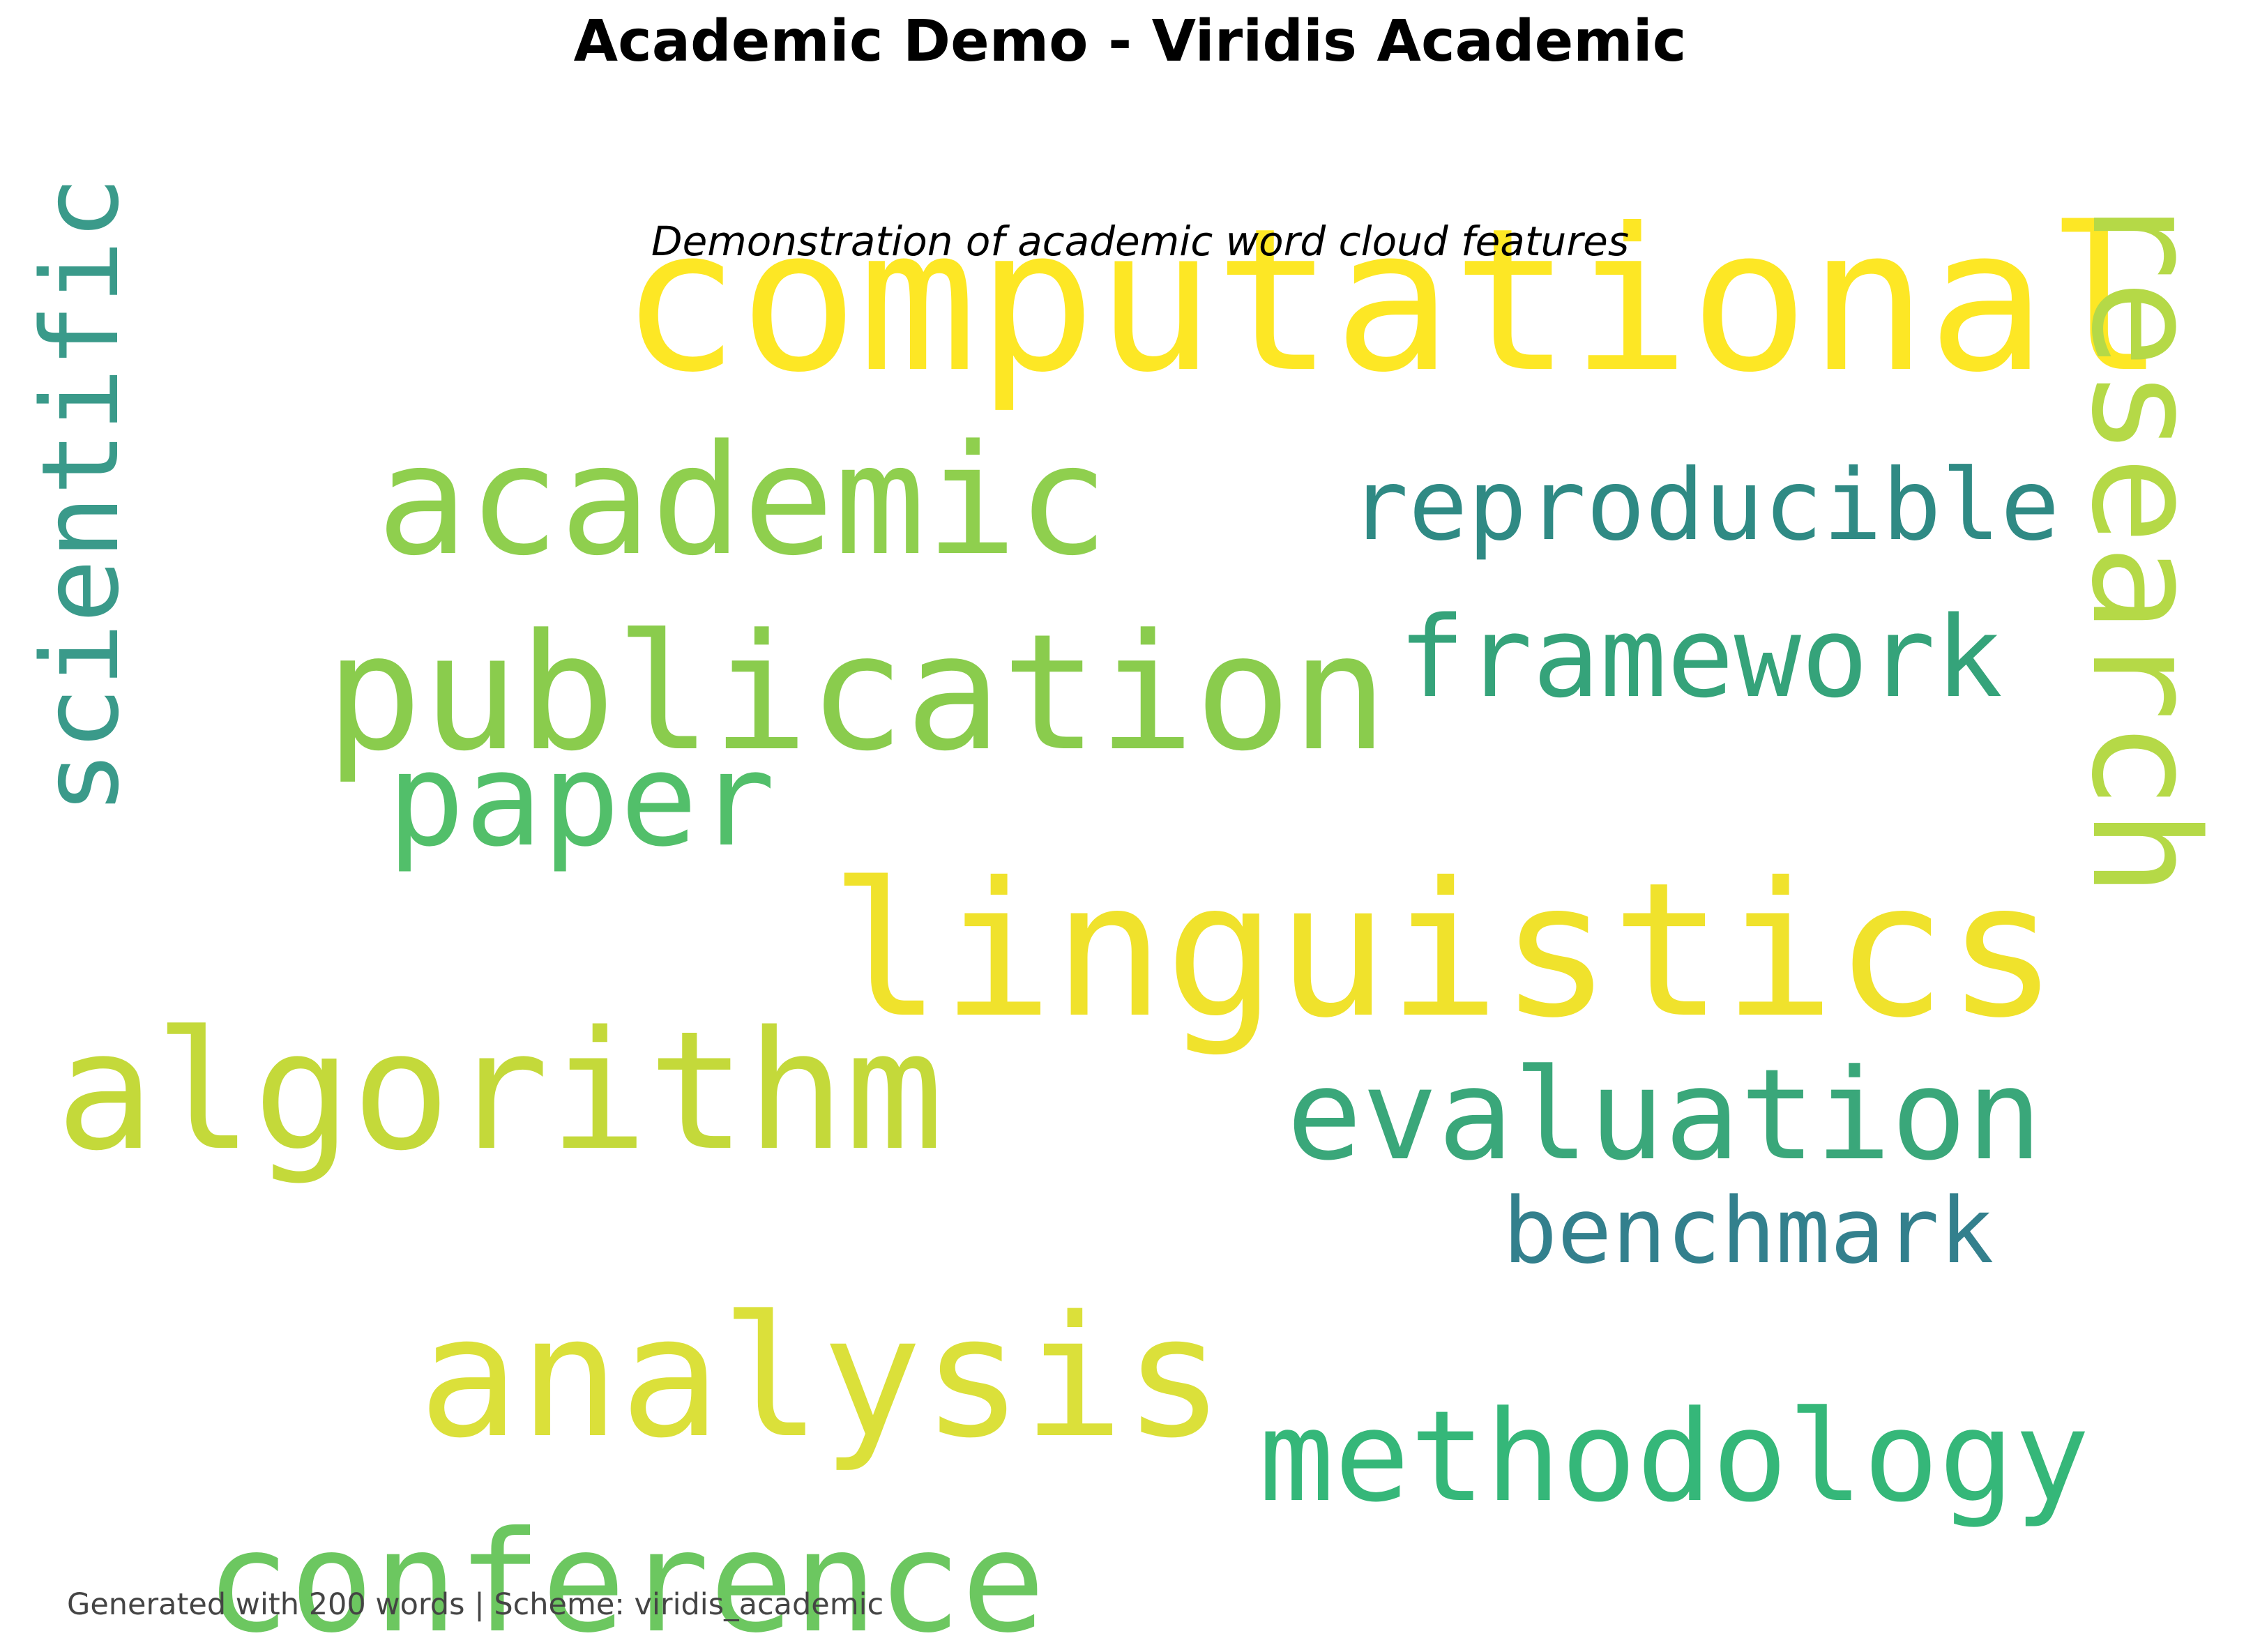  What do you see at coordinates (1748, 1231) in the screenshot?
I see `word-benchmark: benchmark` at bounding box center [1748, 1231].